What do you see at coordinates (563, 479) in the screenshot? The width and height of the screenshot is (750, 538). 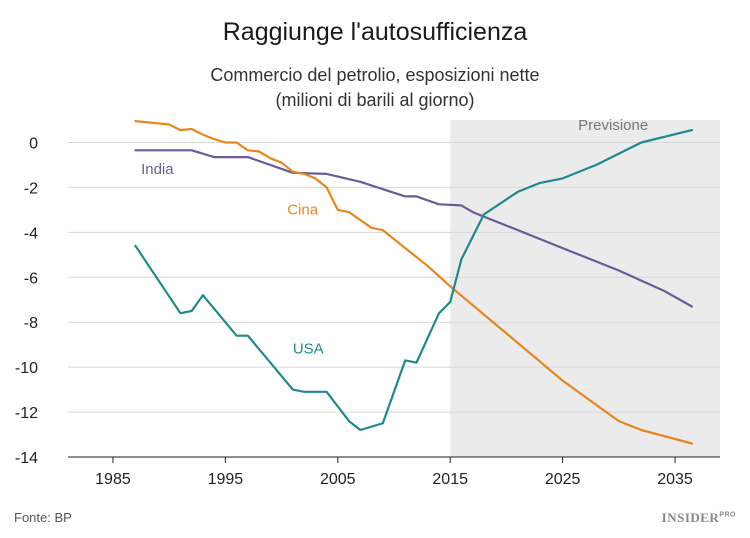 I see `x-tick-label: 2025` at bounding box center [563, 479].